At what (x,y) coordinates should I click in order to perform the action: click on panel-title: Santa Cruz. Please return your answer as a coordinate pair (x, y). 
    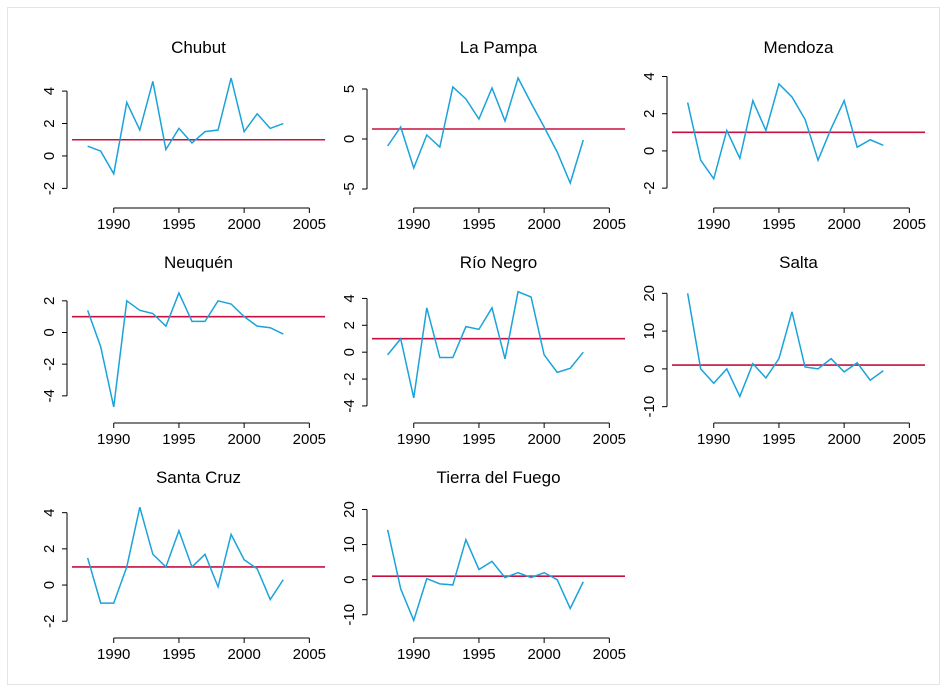
    Looking at the image, I should click on (198, 477).